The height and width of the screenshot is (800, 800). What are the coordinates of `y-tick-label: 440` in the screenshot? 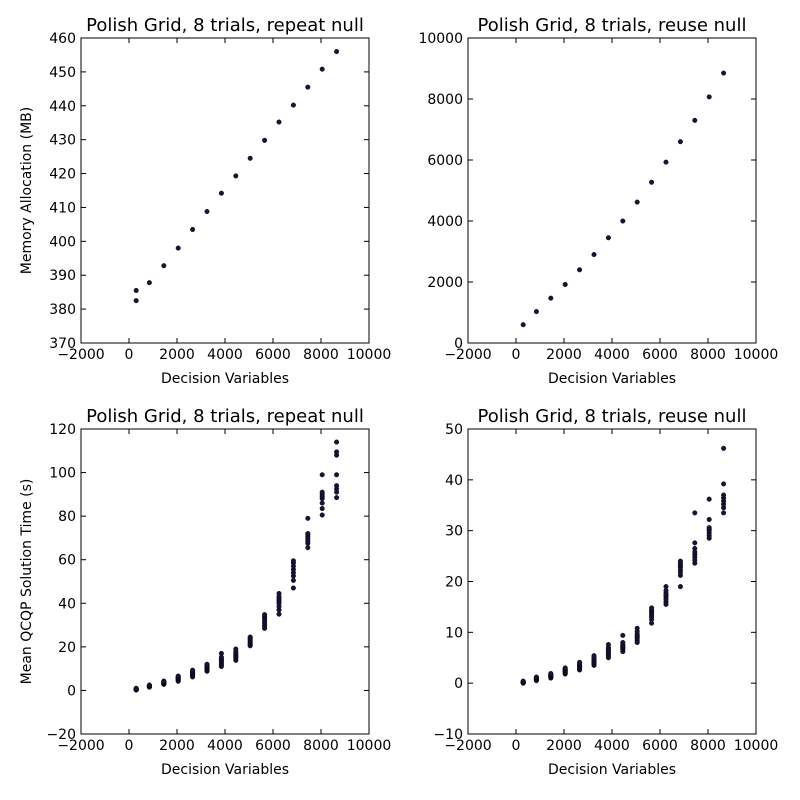 It's located at (62, 107).